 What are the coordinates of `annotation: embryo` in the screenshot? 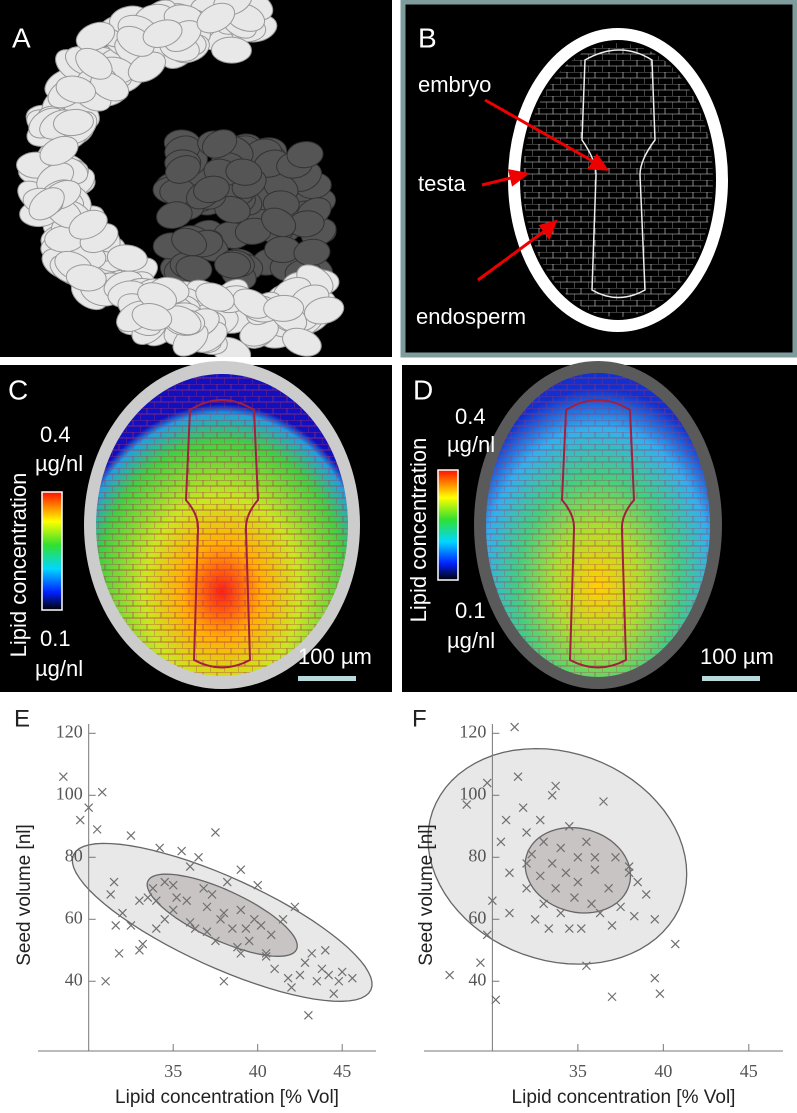 It's located at (454, 84).